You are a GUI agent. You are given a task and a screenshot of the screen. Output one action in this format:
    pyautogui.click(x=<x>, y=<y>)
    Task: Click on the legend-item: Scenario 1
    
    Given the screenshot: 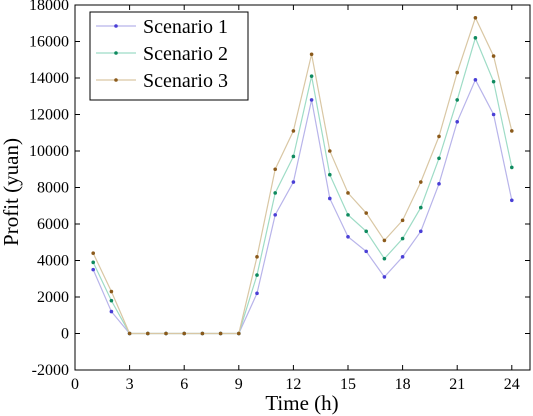 What is the action you would take?
    pyautogui.click(x=162, y=27)
    